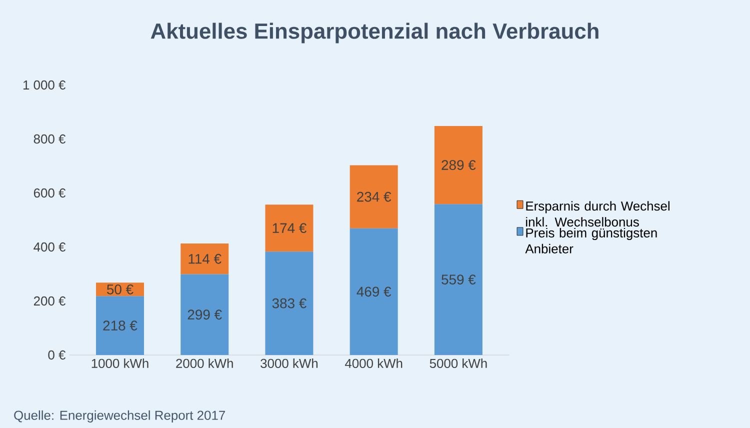 The height and width of the screenshot is (428, 750). Describe the element at coordinates (119, 416) in the screenshot. I see `source-note: Quelle: Energiewechsel Report 2017` at that location.